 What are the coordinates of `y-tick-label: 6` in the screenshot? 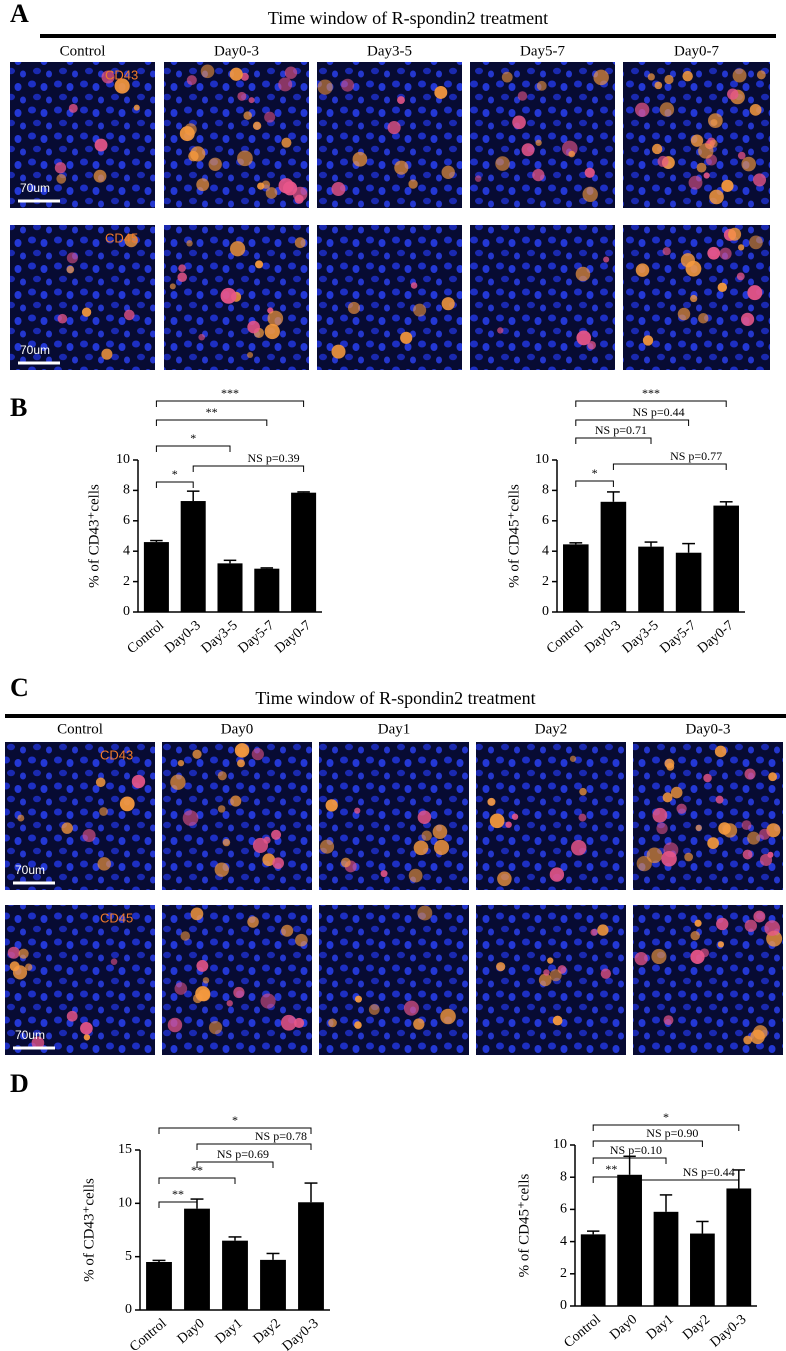 It's located at (563, 1209).